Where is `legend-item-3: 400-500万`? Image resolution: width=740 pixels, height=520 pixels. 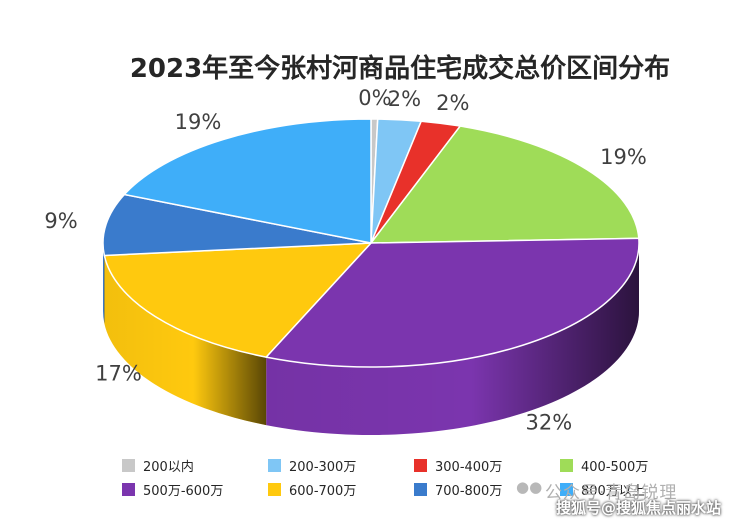 legend-item-3: 400-500万 is located at coordinates (633, 465).